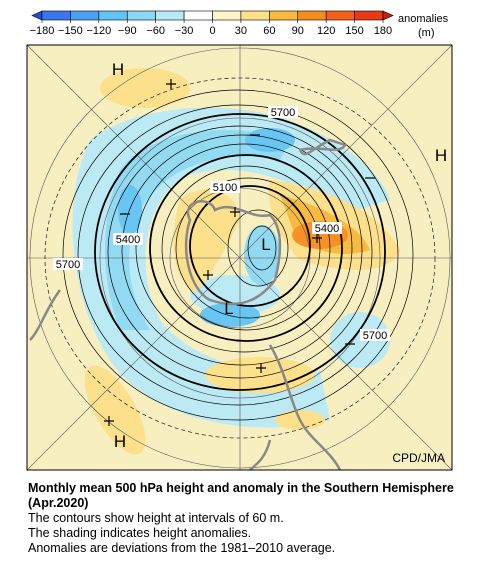 Image resolution: width=480 pixels, height=570 pixels. Describe the element at coordinates (241, 31) in the screenshot. I see `colorbar-tick-label: 30` at that location.